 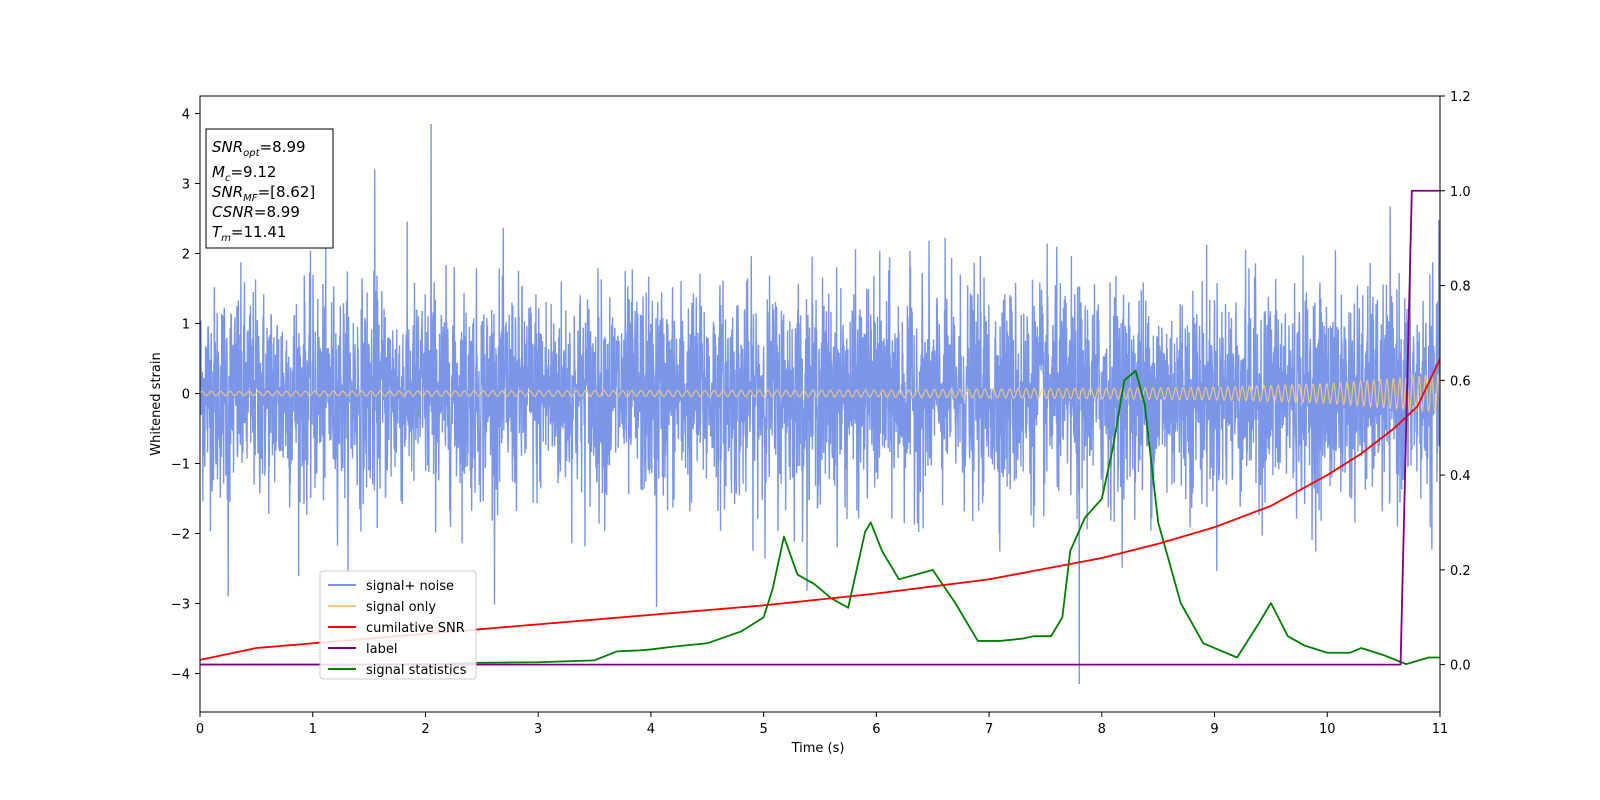 What do you see at coordinates (186, 115) in the screenshot?
I see `y-left-tick-label: 4` at bounding box center [186, 115].